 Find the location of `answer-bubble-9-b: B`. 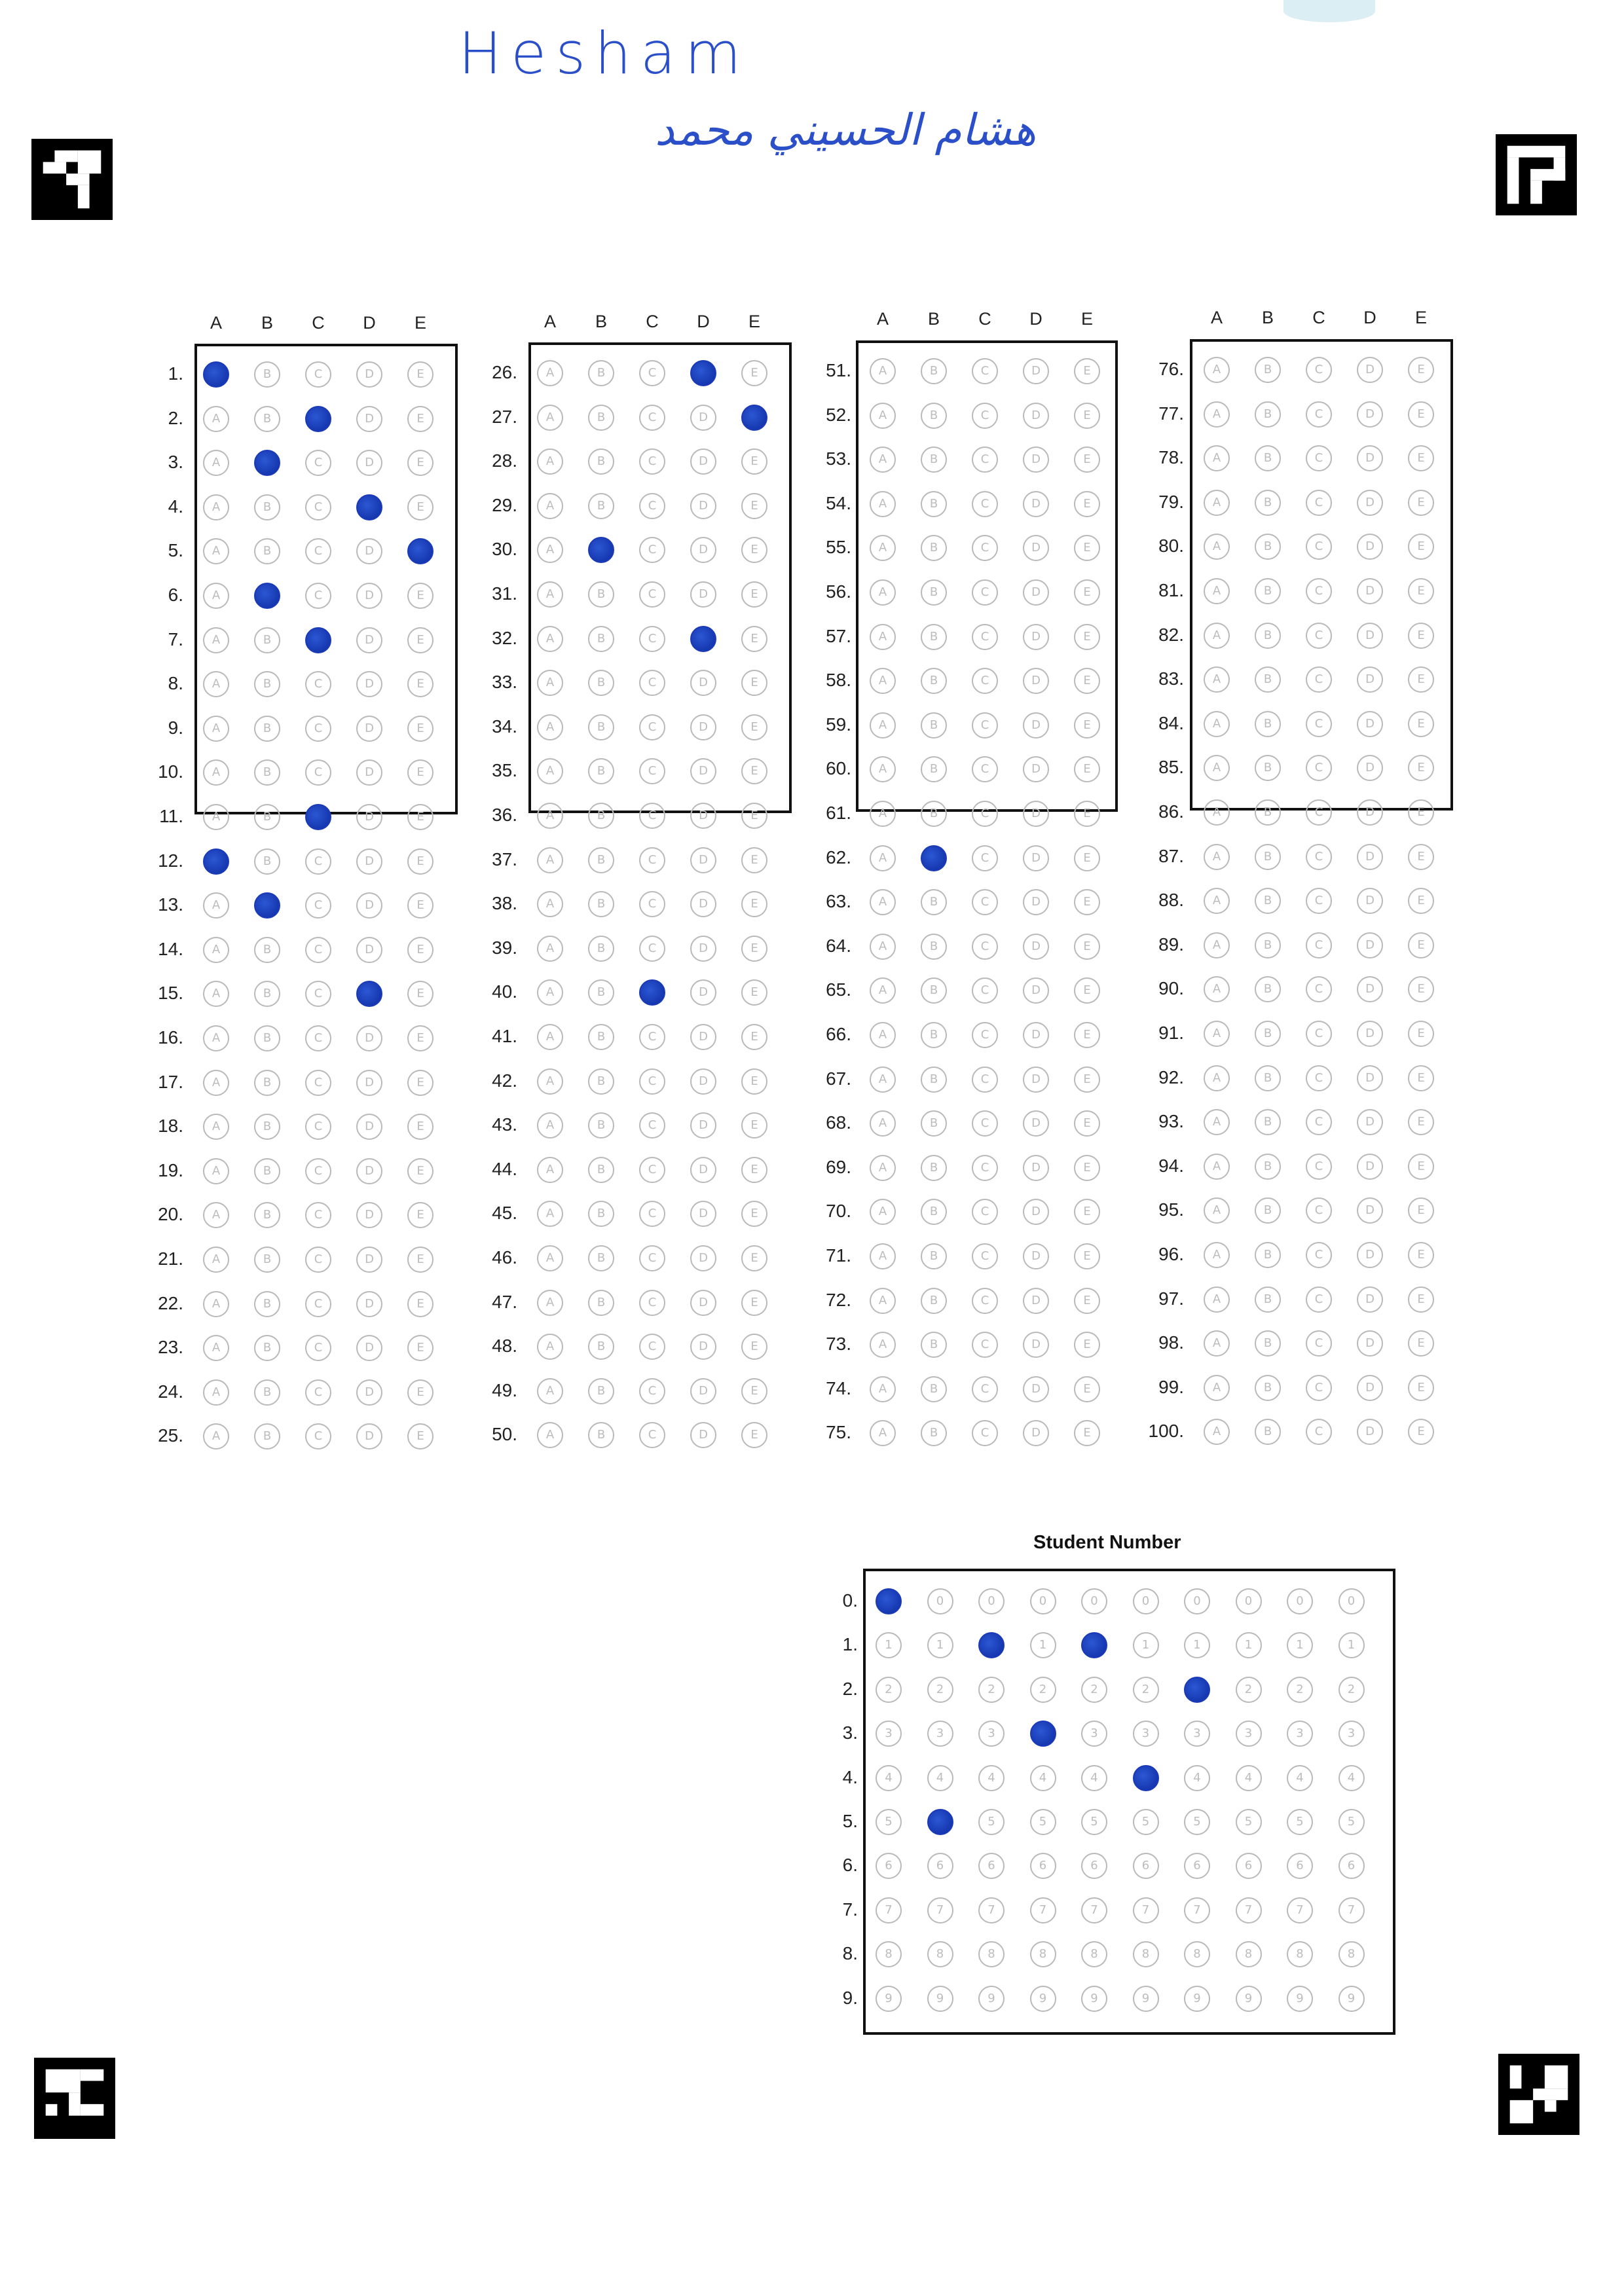

answer-bubble-9-b: B is located at coordinates (267, 728).